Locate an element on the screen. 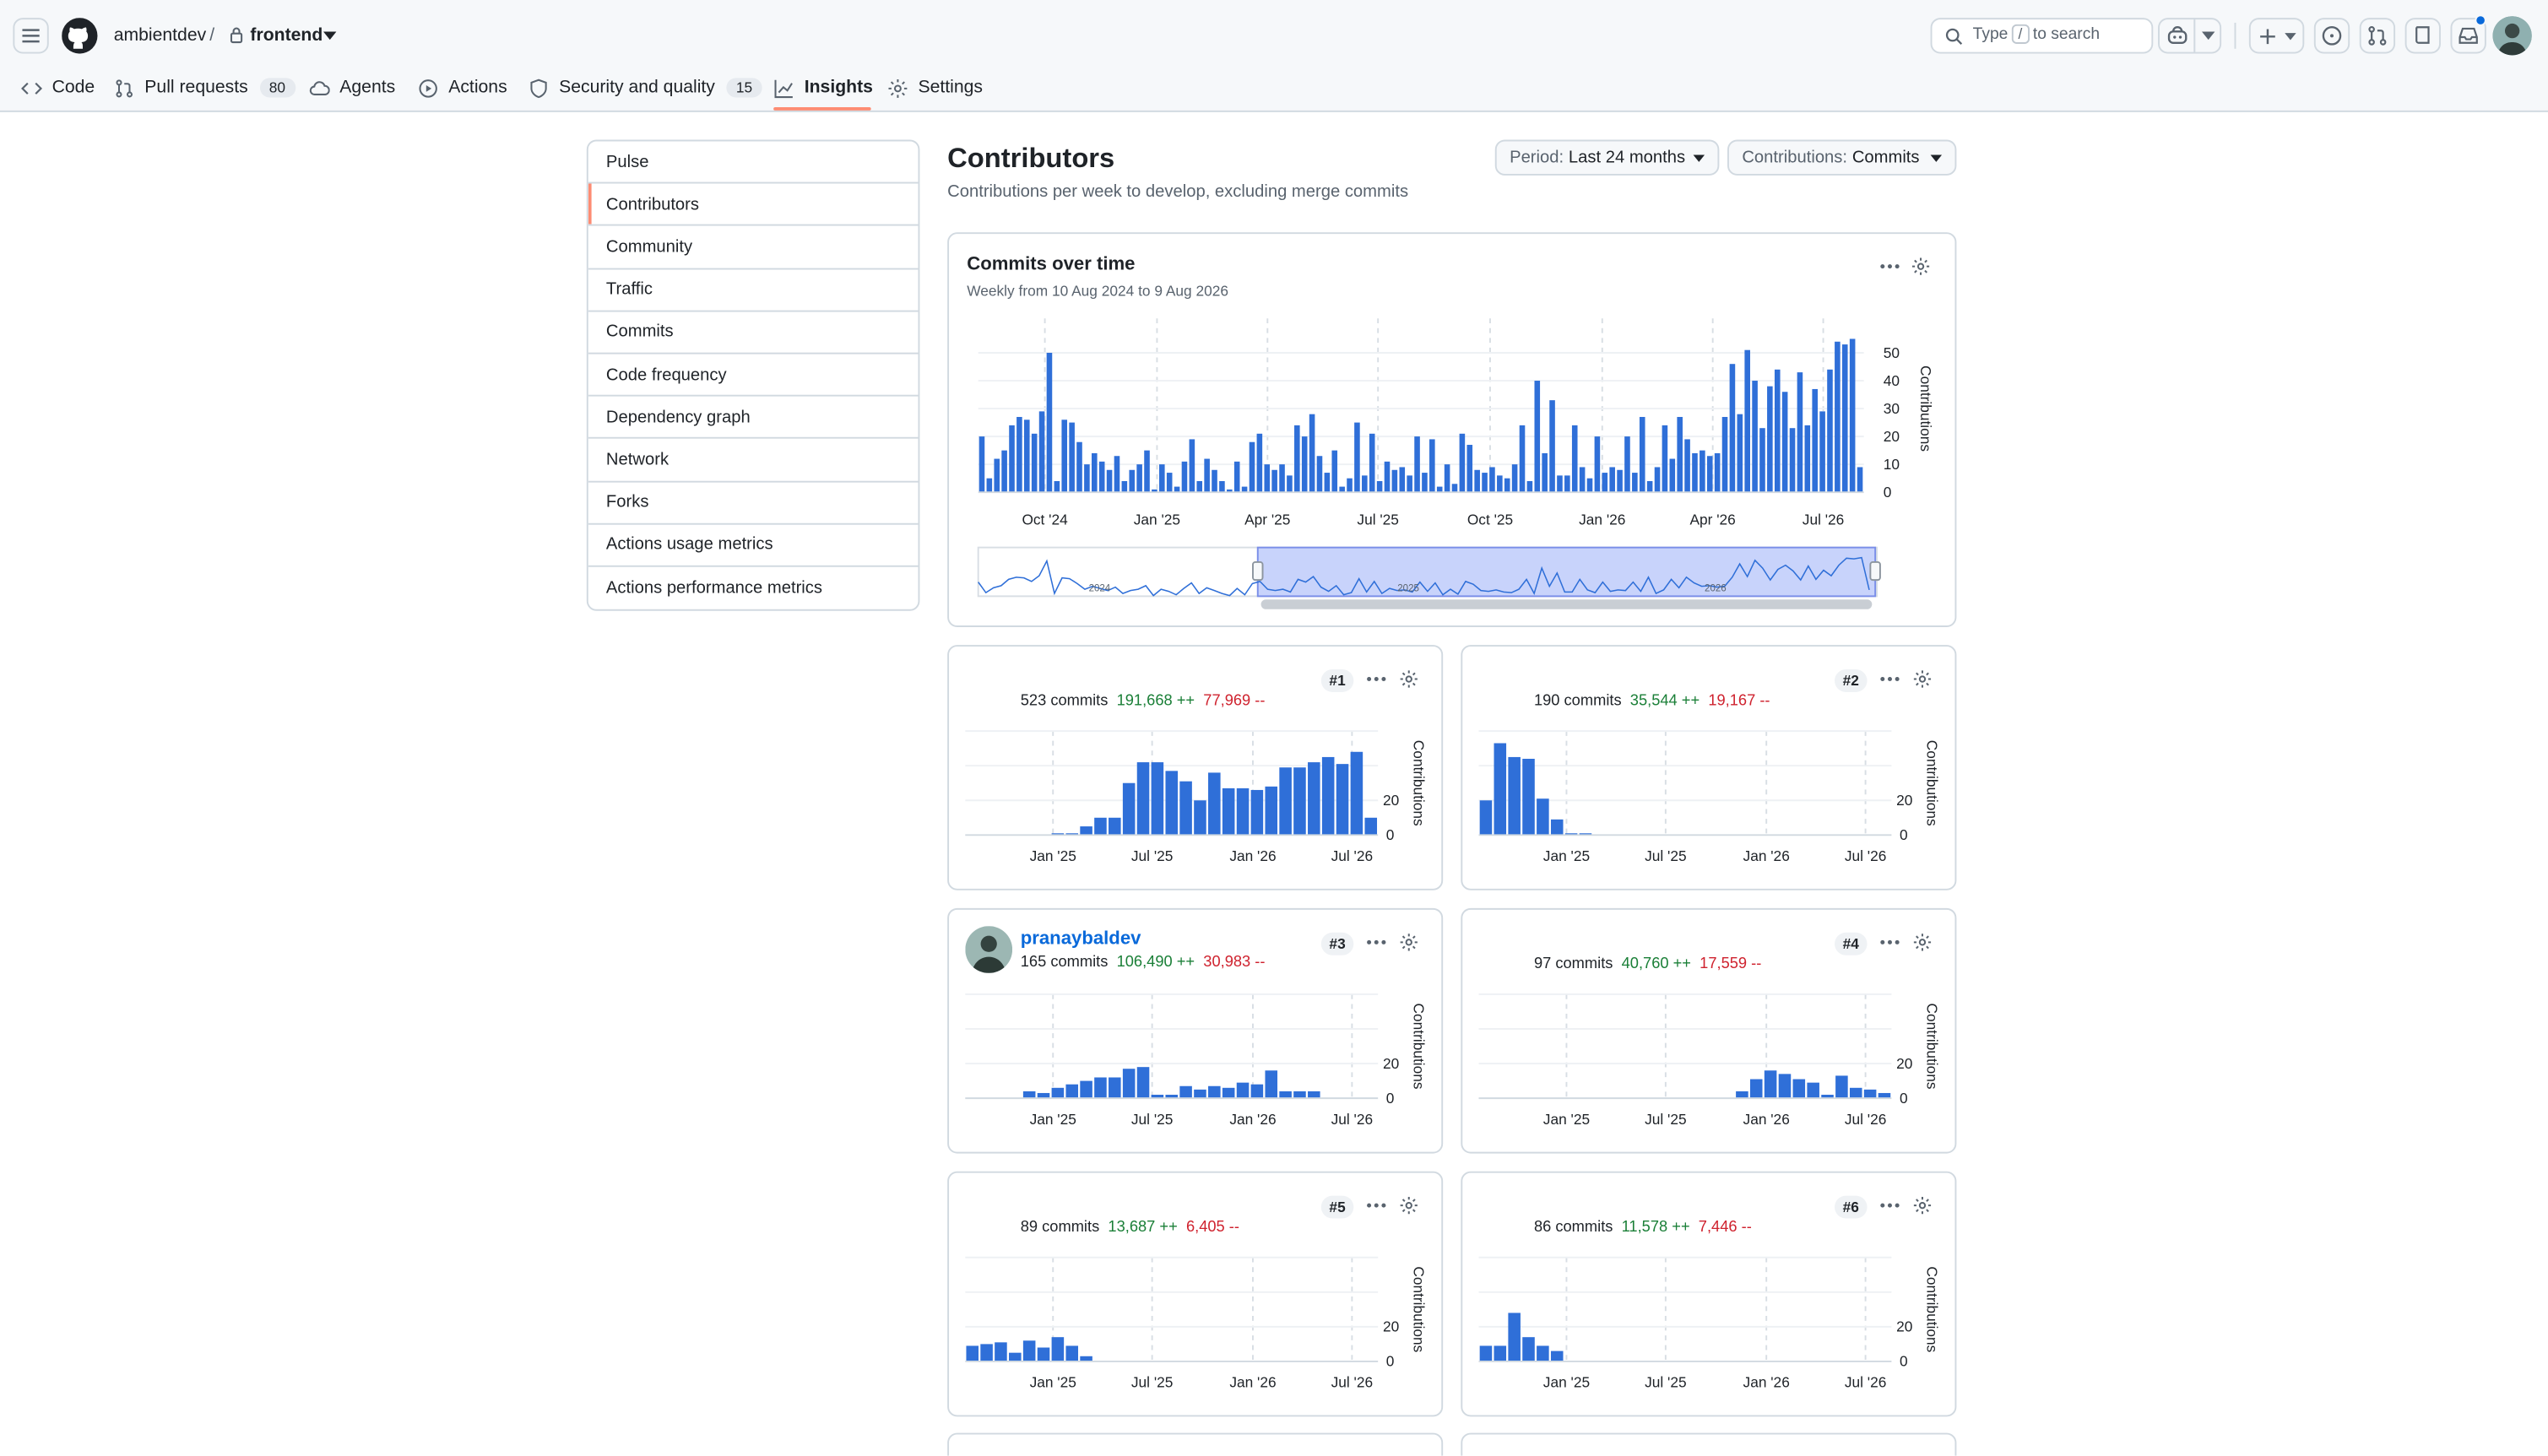  security-count: 15 is located at coordinates (744, 88).